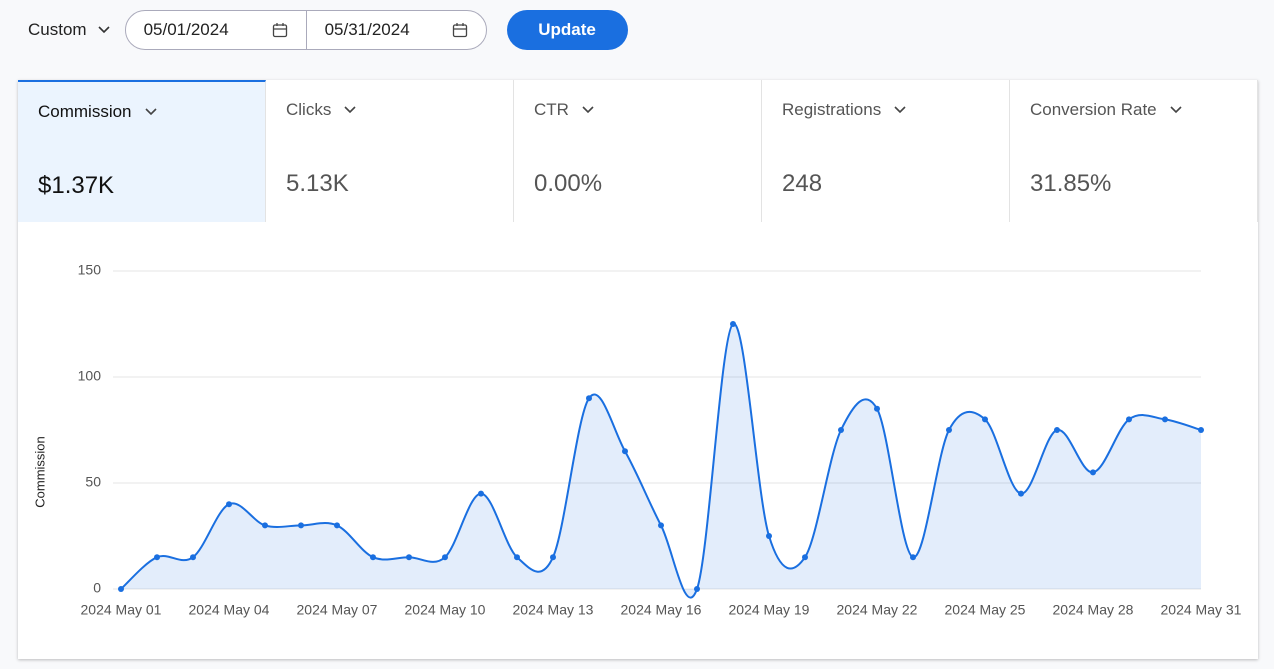 This screenshot has width=1274, height=669. I want to click on metric-header: Commission, so click(141, 112).